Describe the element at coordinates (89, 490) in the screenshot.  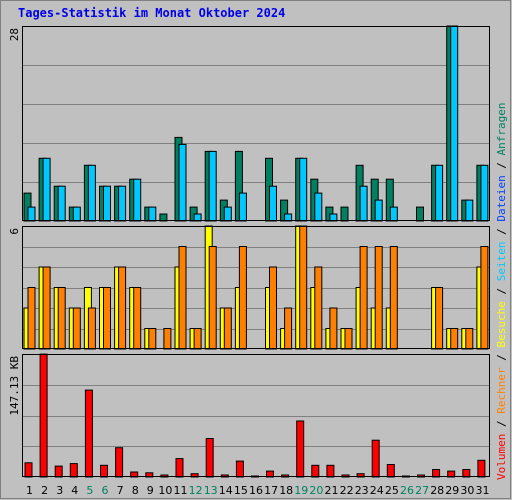
I see `x-tick-label-day-5: 5` at that location.